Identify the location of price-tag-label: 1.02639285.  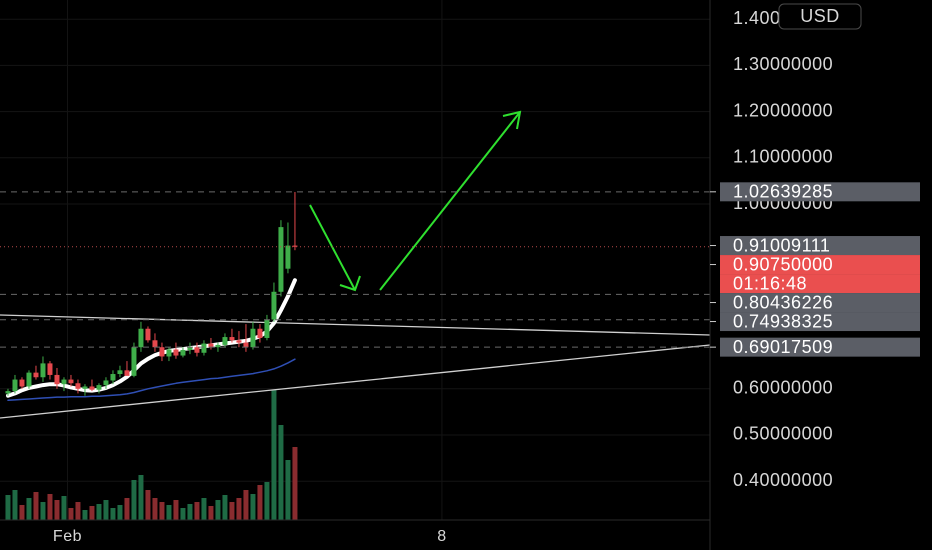
(783, 192).